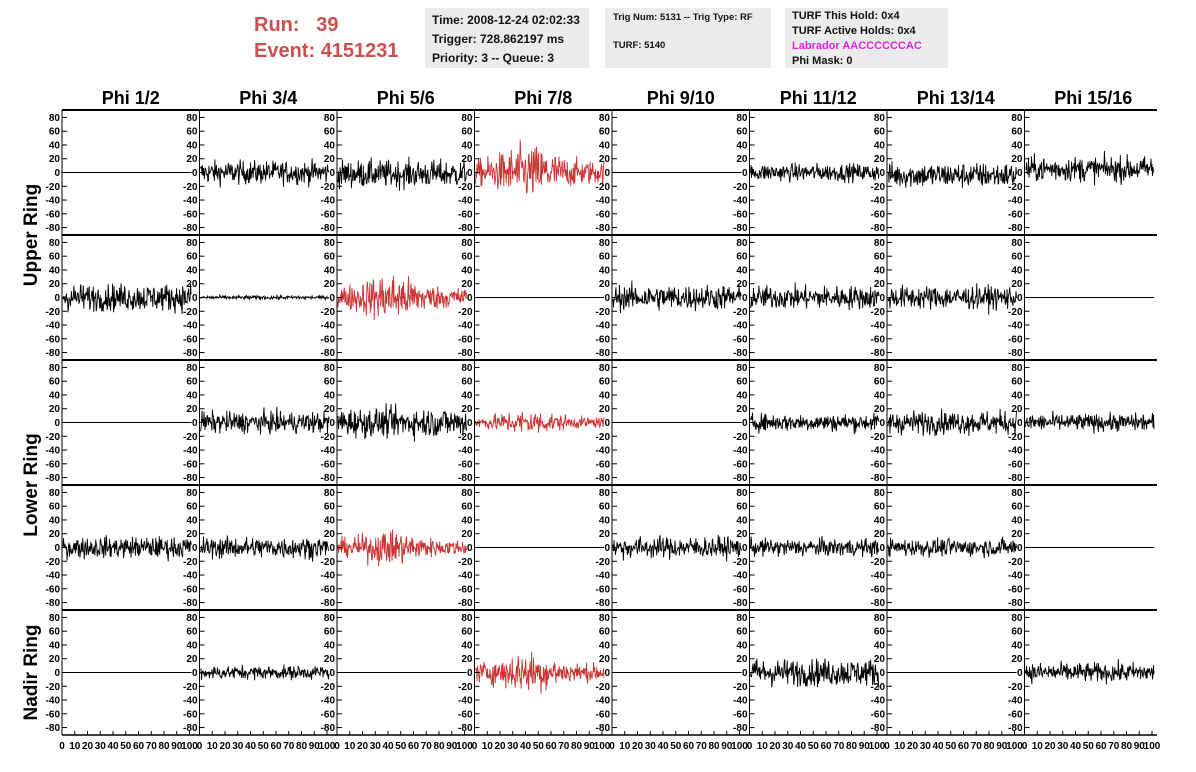 This screenshot has height=772, width=1196. What do you see at coordinates (577, 746) in the screenshot?
I see `x-tick-label: 80` at bounding box center [577, 746].